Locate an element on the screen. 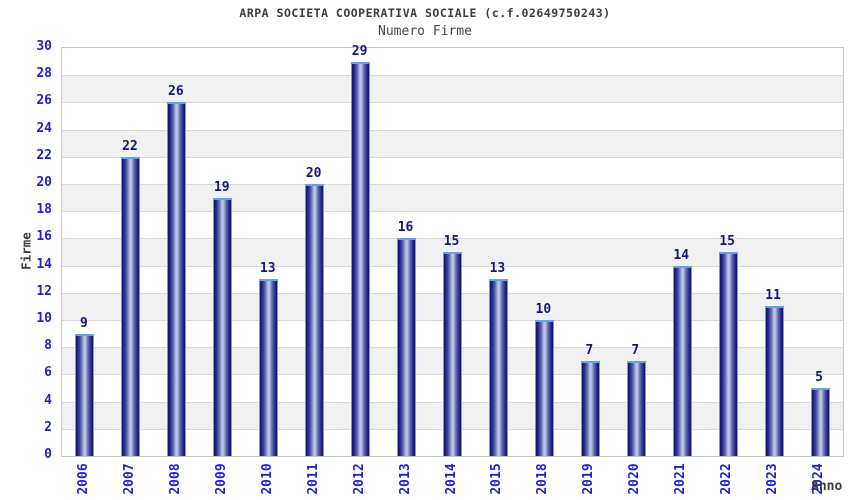  bar-2012 is located at coordinates (361, 258).